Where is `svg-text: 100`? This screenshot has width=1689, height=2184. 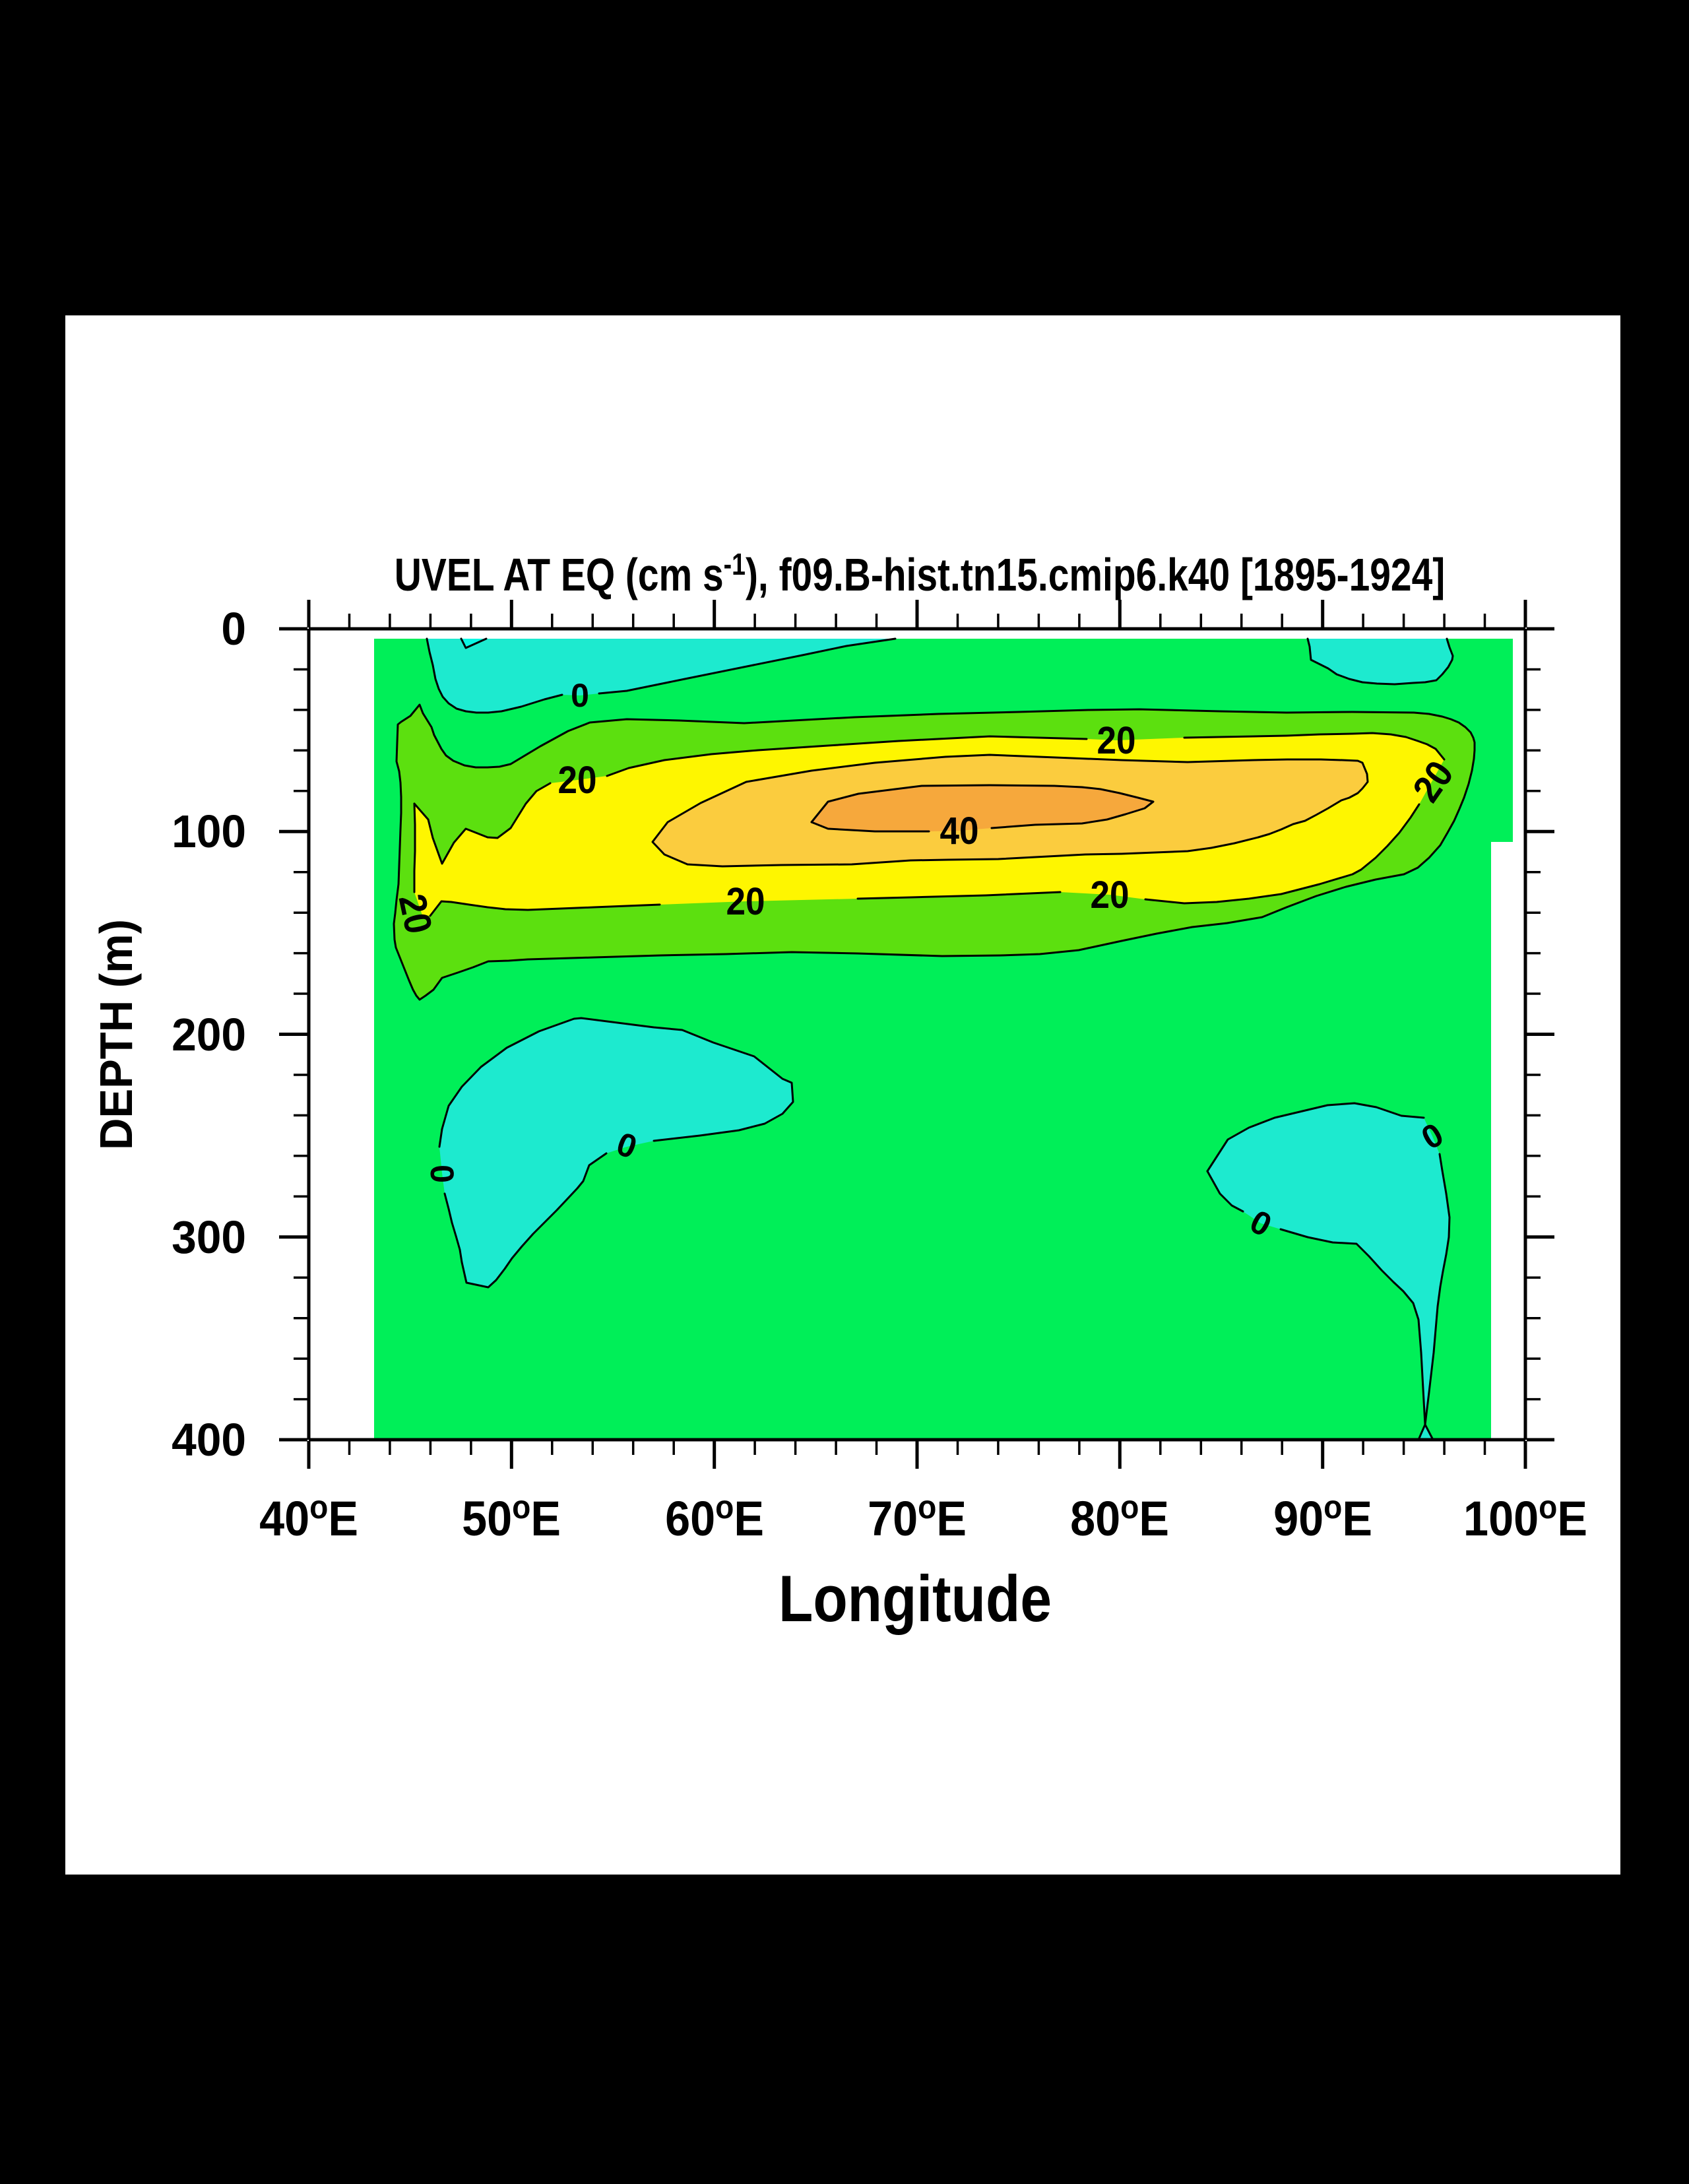
svg-text: 100 is located at coordinates (209, 831).